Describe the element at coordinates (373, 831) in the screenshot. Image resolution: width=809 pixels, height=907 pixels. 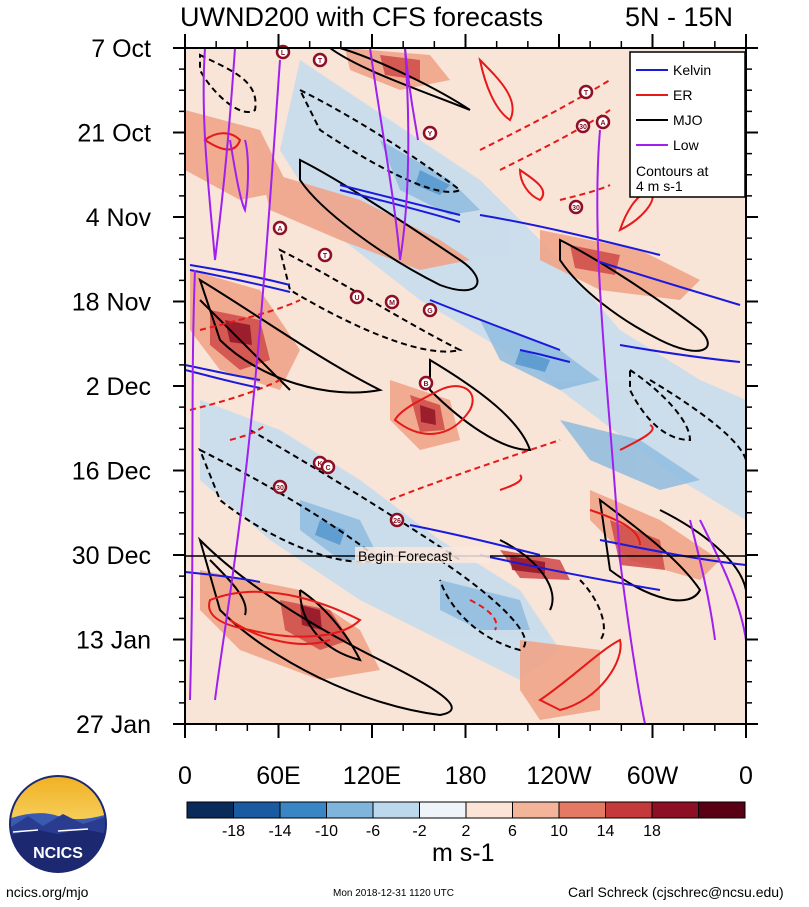
I see `colorbar-label: -6` at that location.